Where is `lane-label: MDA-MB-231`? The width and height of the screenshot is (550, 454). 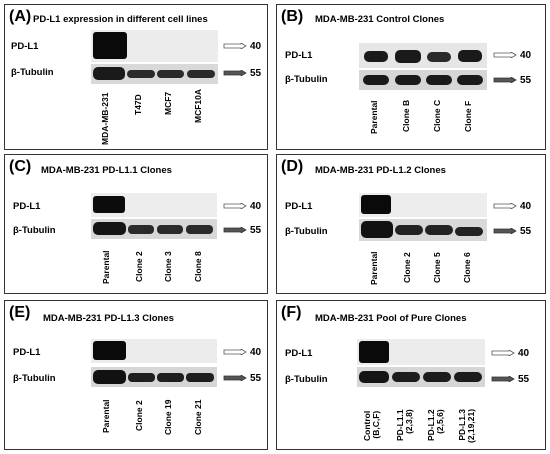 lane-label: MDA-MB-231 is located at coordinates (105, 118).